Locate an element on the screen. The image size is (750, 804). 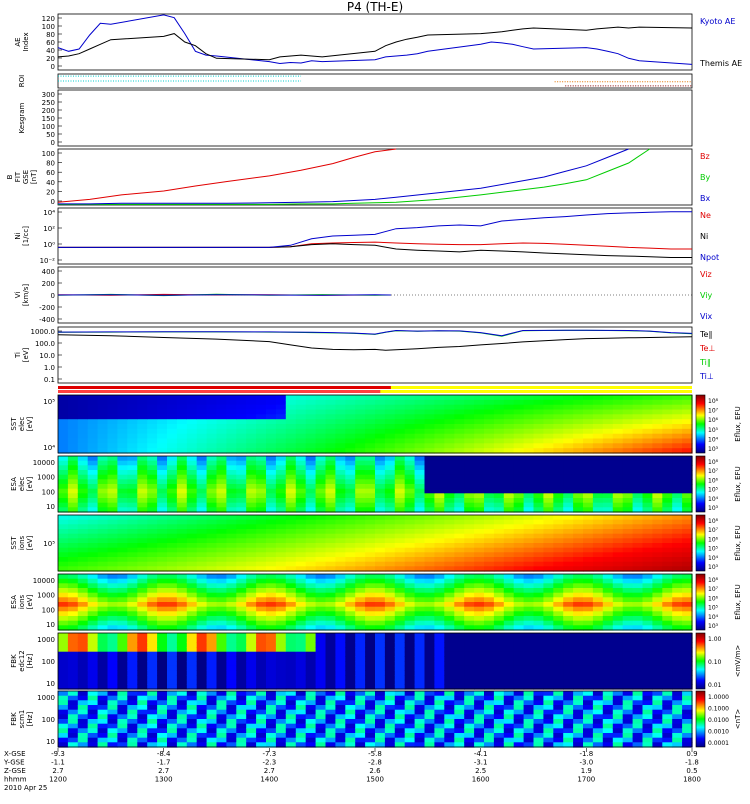
colorbar-tick-label: 10⁶ is located at coordinates (713, 598).